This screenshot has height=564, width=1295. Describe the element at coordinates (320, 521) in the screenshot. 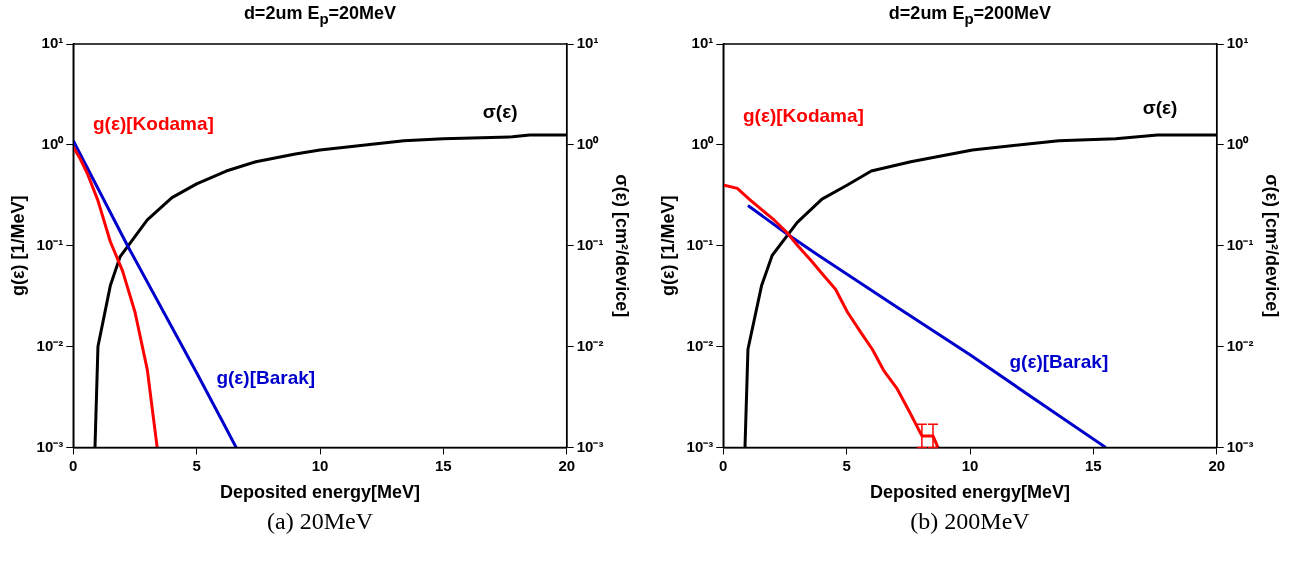

I see `text: (a) 20MeV` at that location.